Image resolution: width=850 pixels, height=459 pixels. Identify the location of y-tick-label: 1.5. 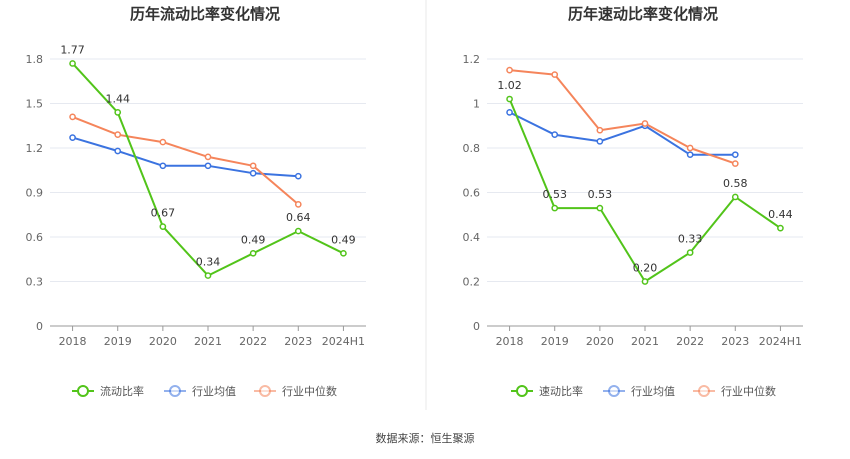
(35, 104).